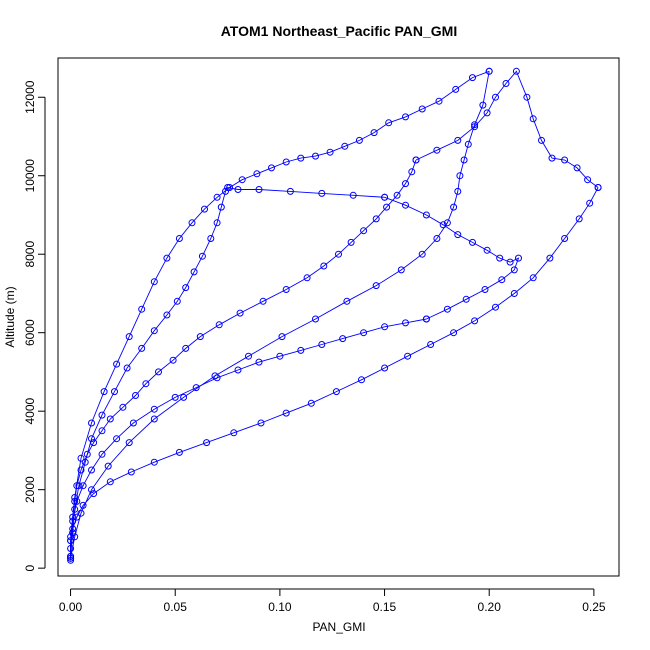 The image size is (650, 650). Describe the element at coordinates (490, 607) in the screenshot. I see `x-tick-label: 0.20` at that location.